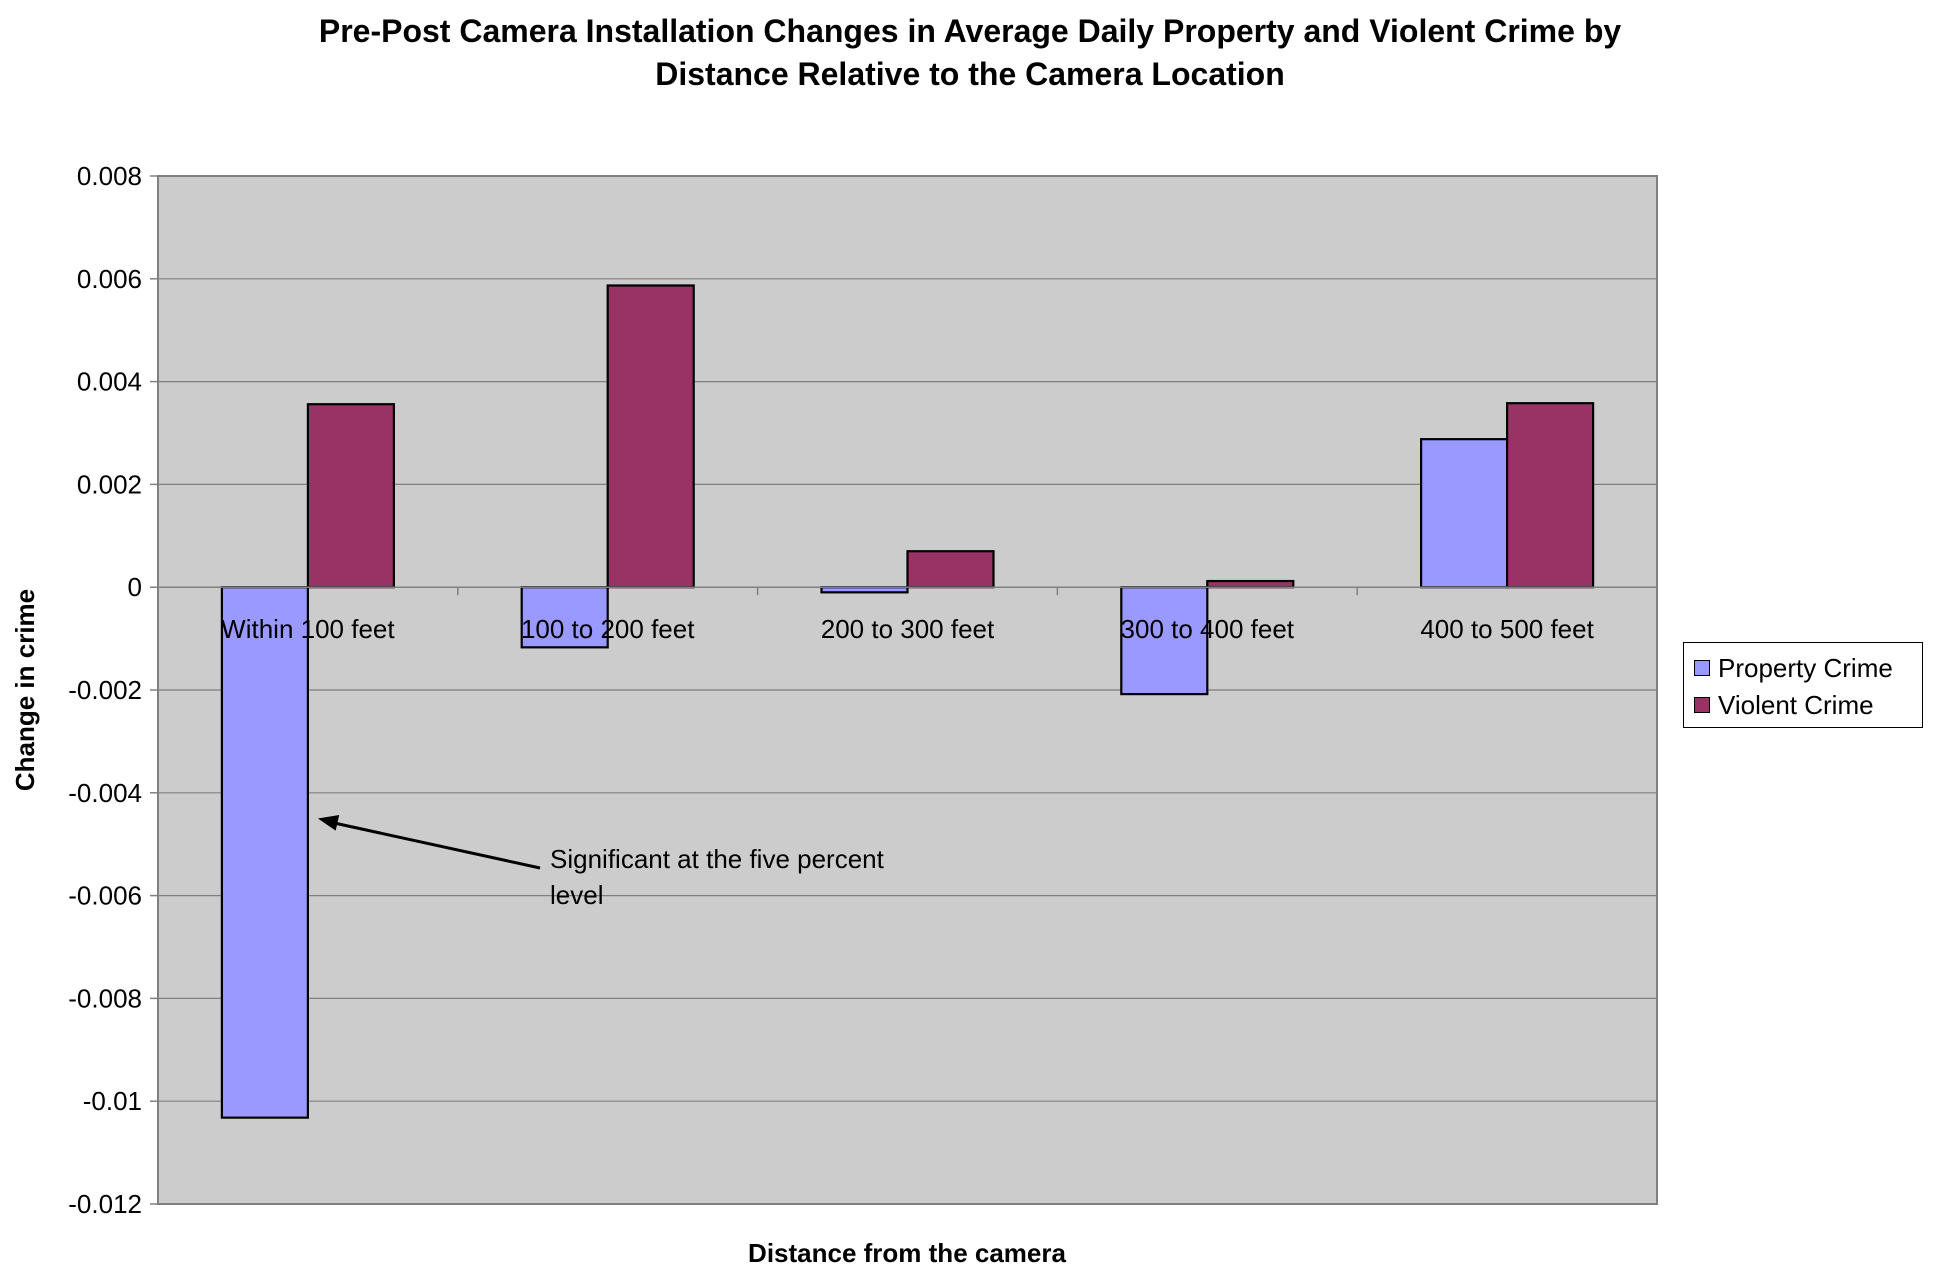 Image resolution: width=1940 pixels, height=1265 pixels. I want to click on chart-title-line-2: Distance Relative to the Camera Location, so click(970, 74).